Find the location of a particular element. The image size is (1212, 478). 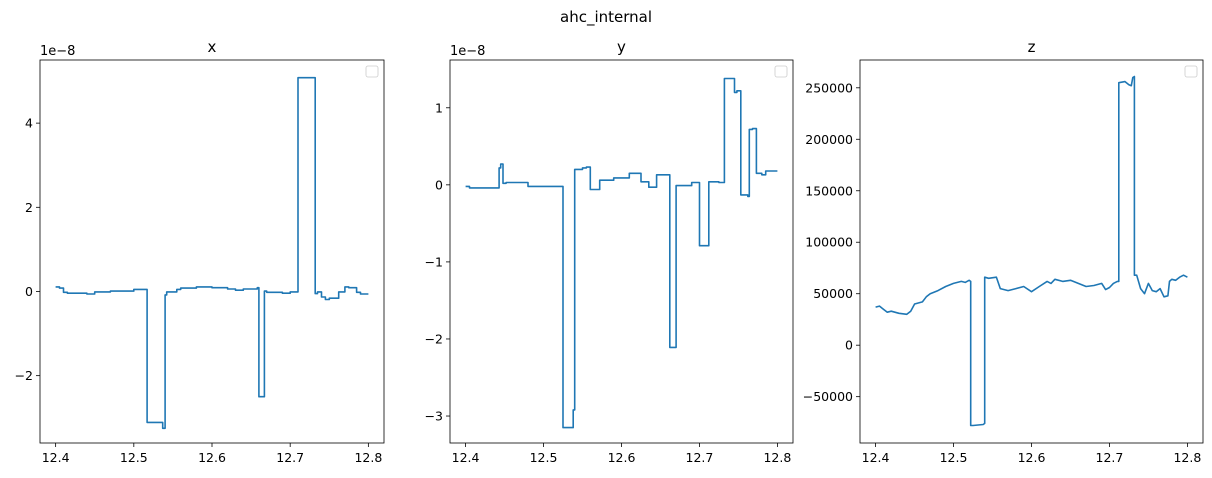

y-tick-label: −3 is located at coordinates (434, 416).